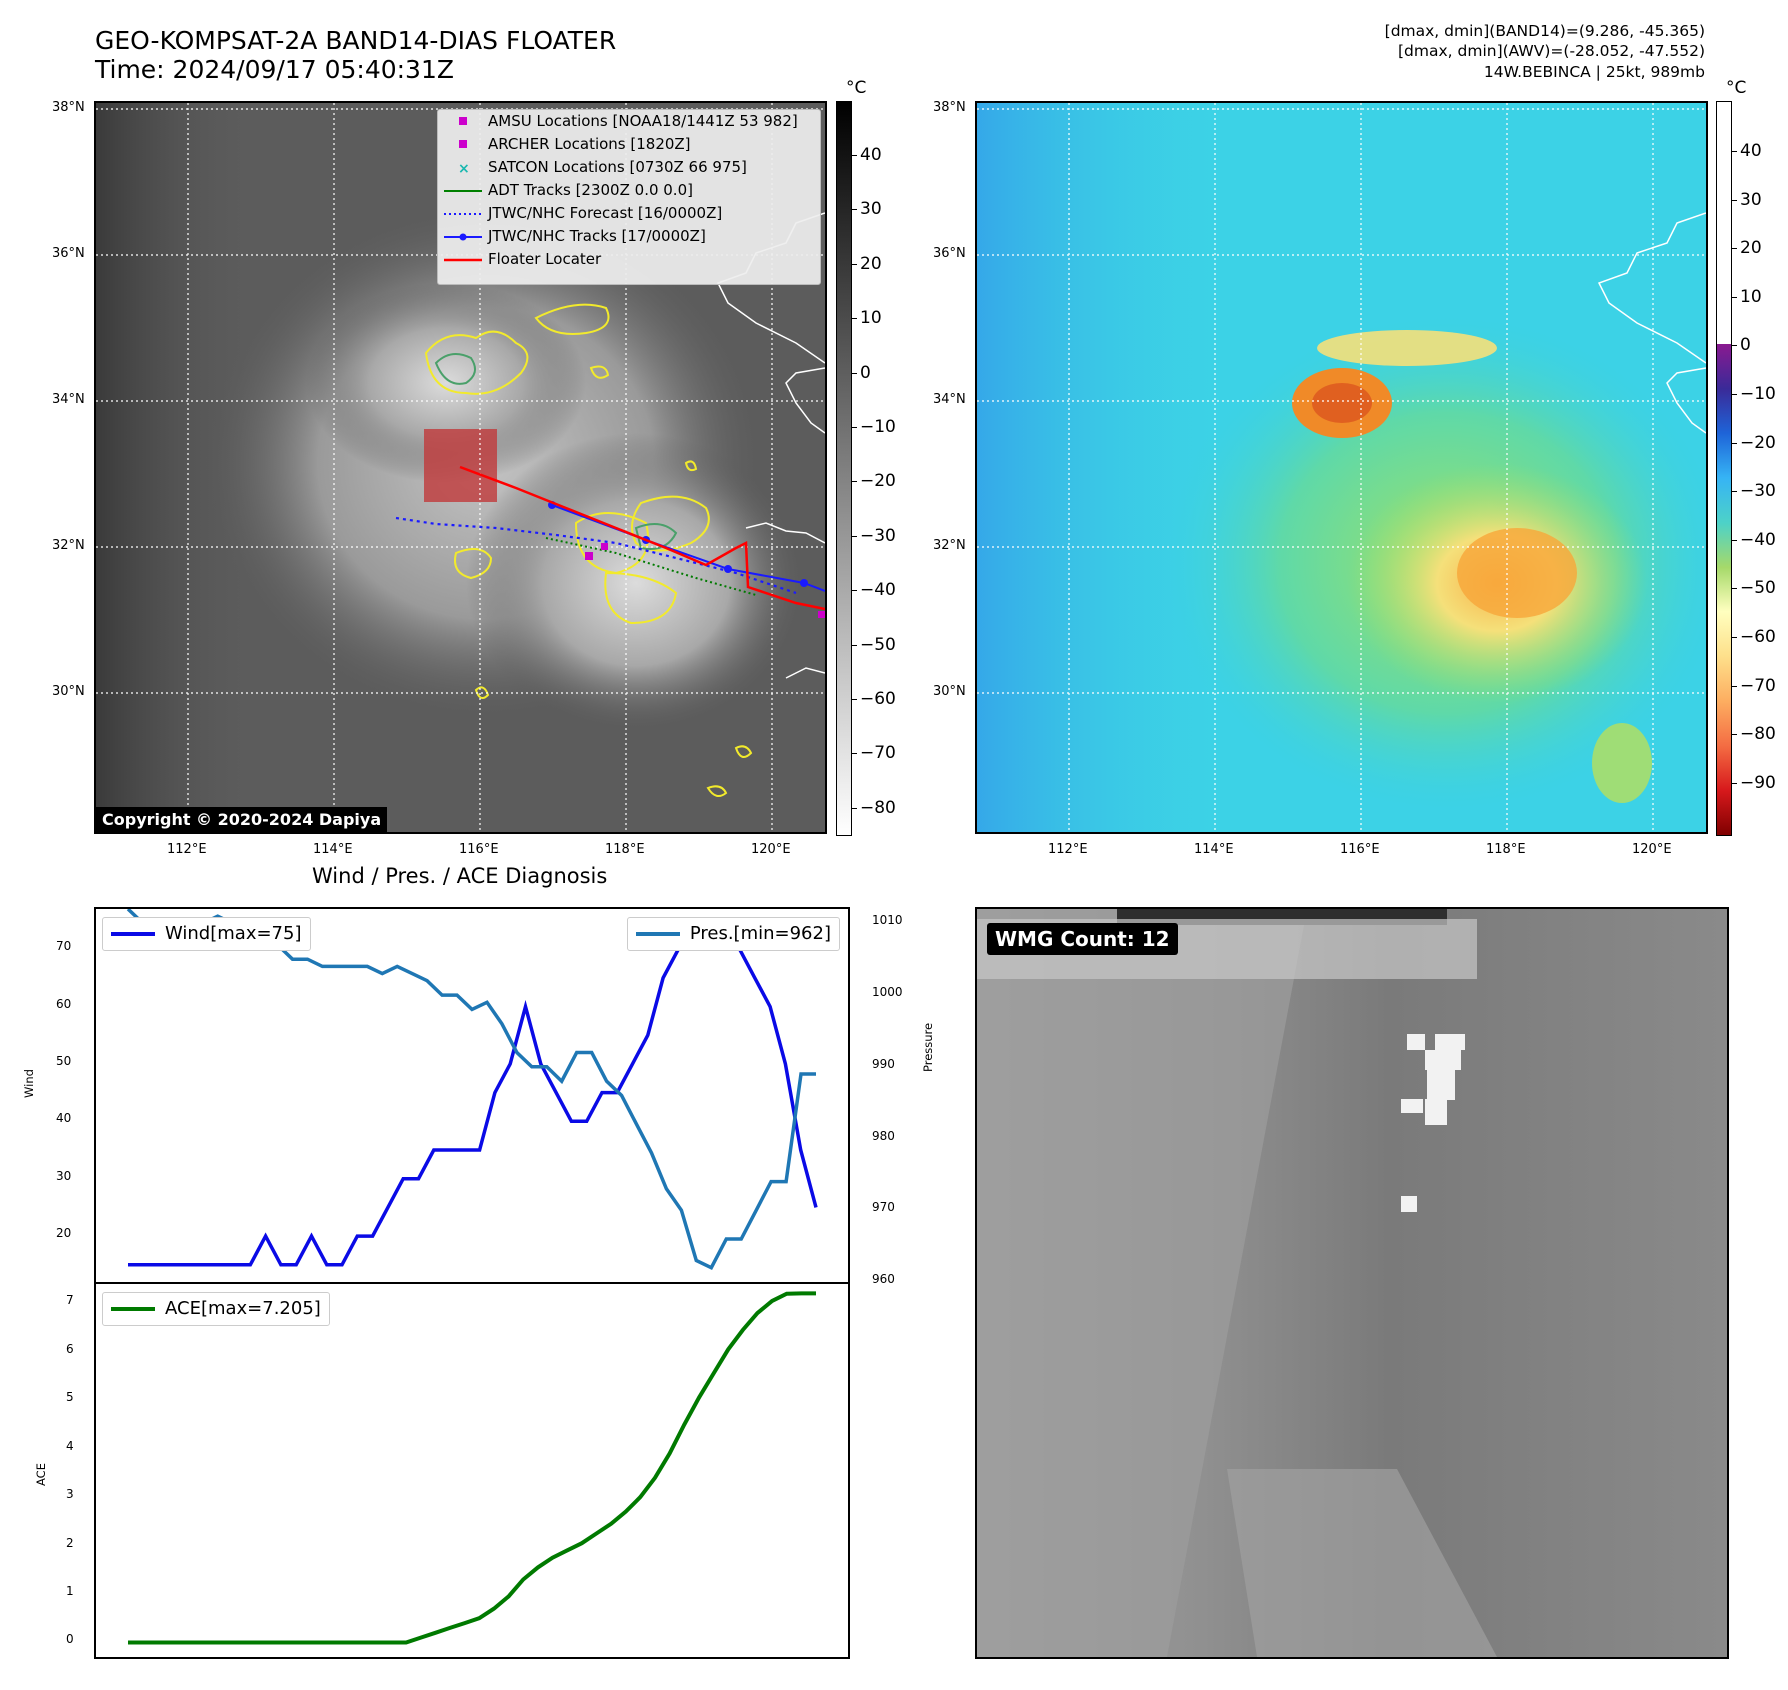 The height and width of the screenshot is (1690, 1788). Describe the element at coordinates (771, 849) in the screenshot. I see `lon-label: 120°E` at that location.